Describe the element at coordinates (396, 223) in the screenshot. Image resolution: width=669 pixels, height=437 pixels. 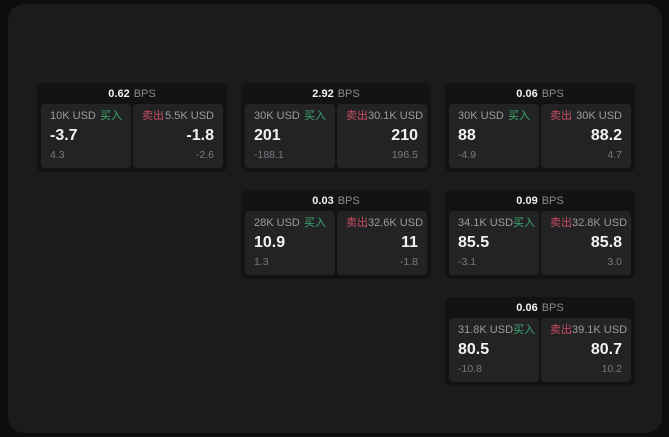
I see `sell-amount: 32.6K USD` at that location.